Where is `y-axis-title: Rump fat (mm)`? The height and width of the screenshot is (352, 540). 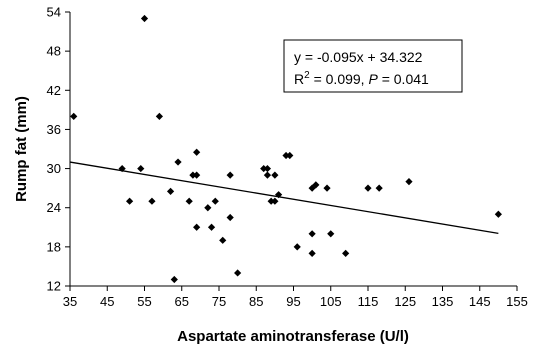 y-axis-title: Rump fat (mm) is located at coordinates (21, 149).